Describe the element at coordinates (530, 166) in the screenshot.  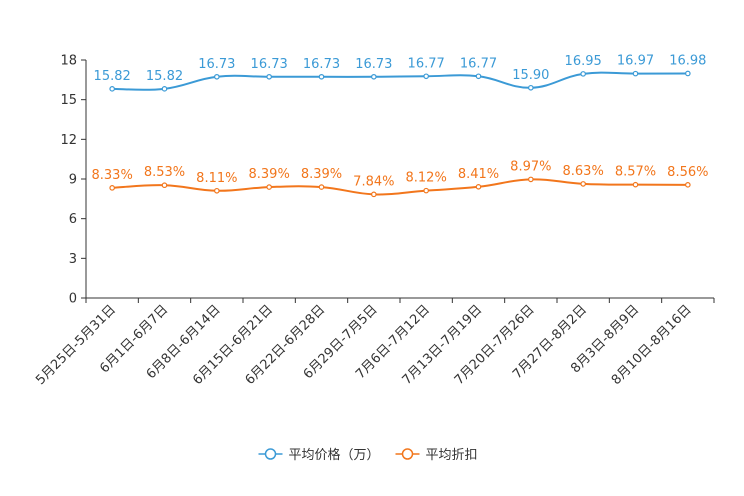
I see `data-label: 8.97%` at that location.